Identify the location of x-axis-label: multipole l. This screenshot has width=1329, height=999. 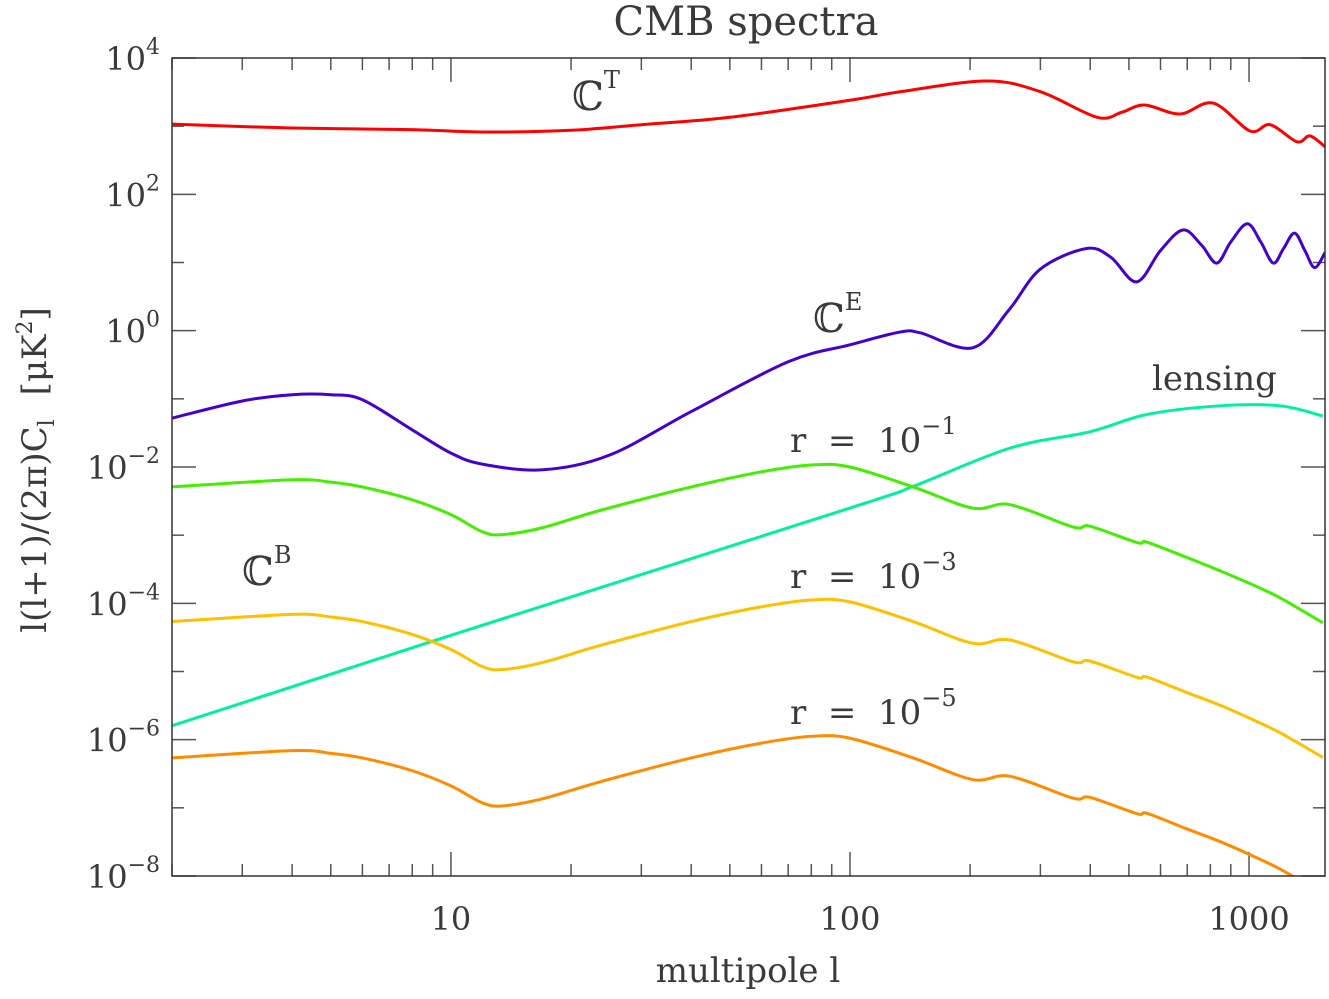
(748, 971).